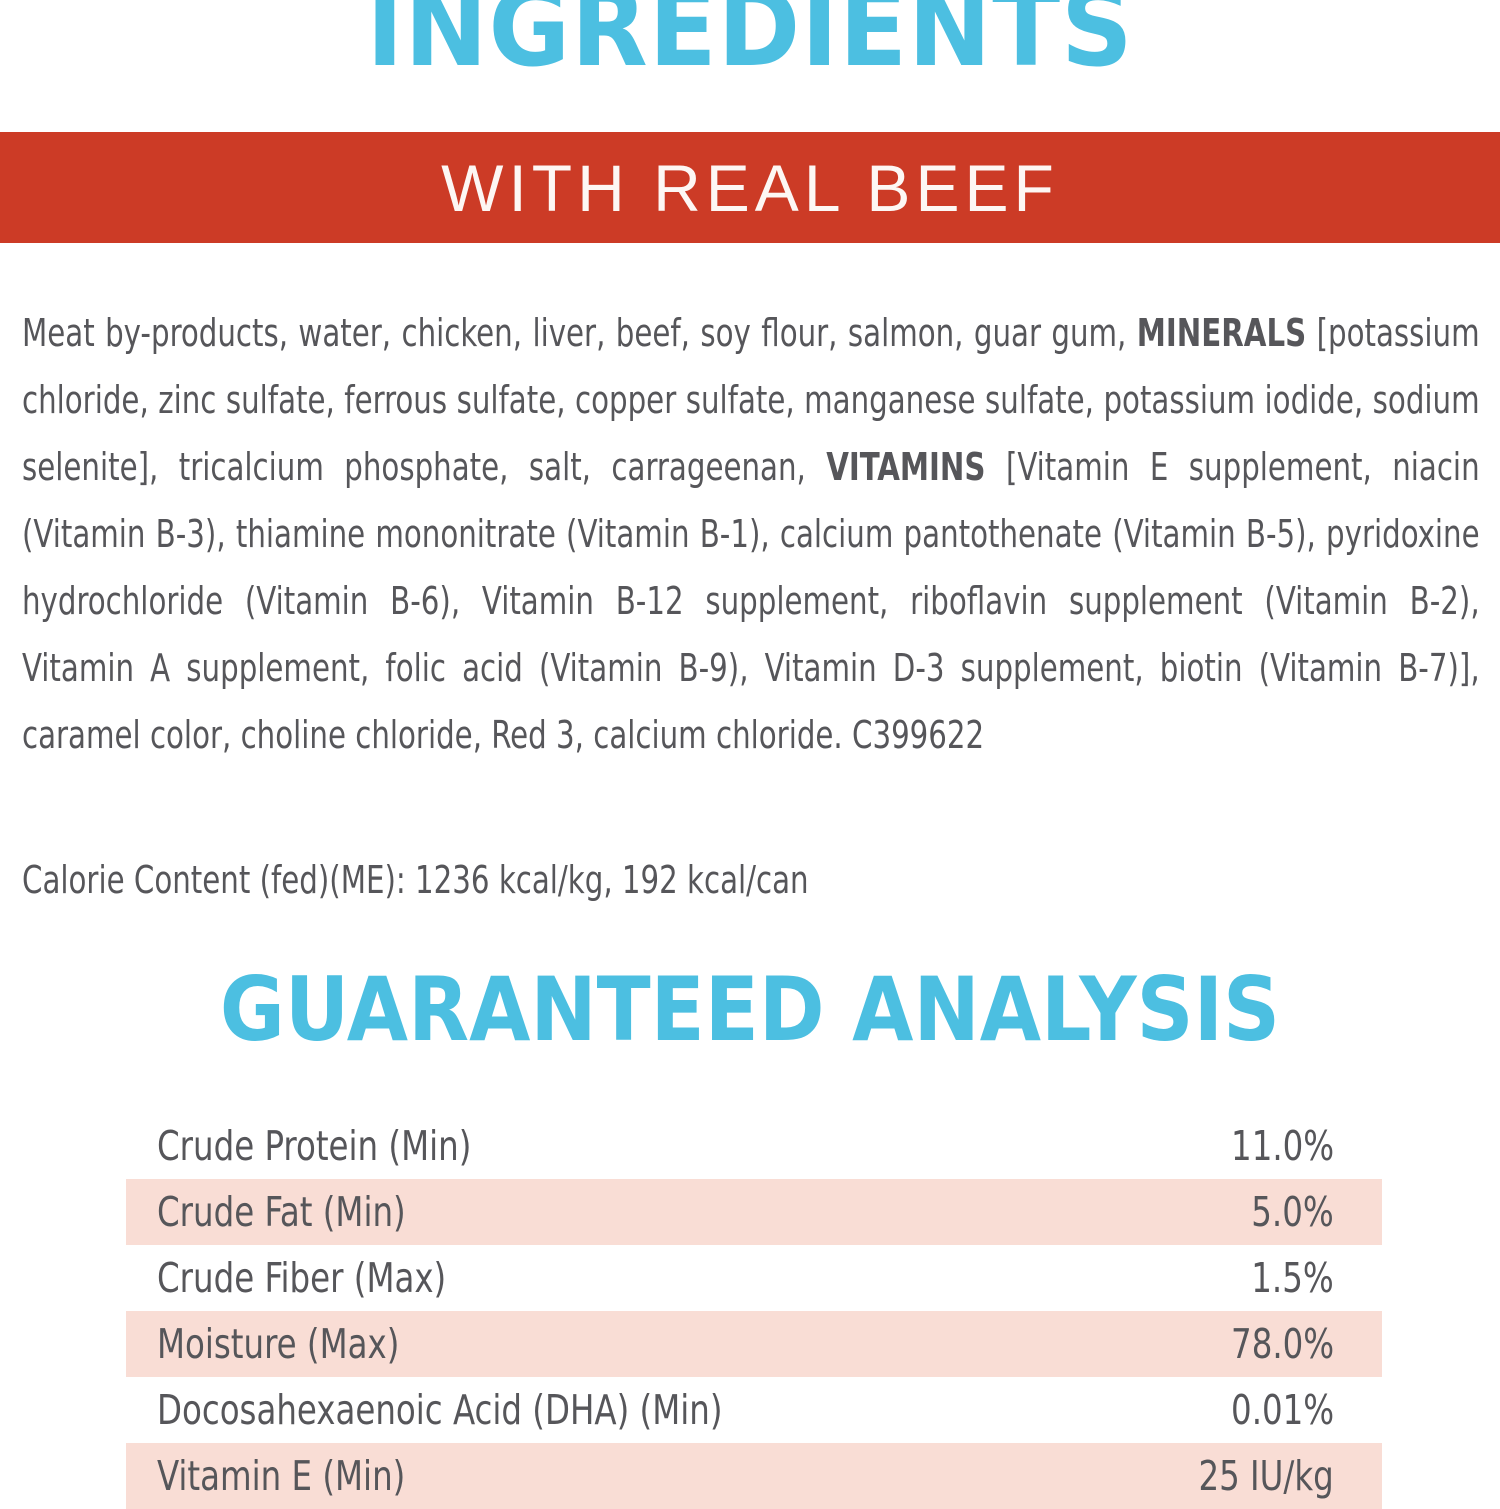  What do you see at coordinates (754, 1212) in the screenshot?
I see `table-row: Crude Fat (Min) 5.0%` at bounding box center [754, 1212].